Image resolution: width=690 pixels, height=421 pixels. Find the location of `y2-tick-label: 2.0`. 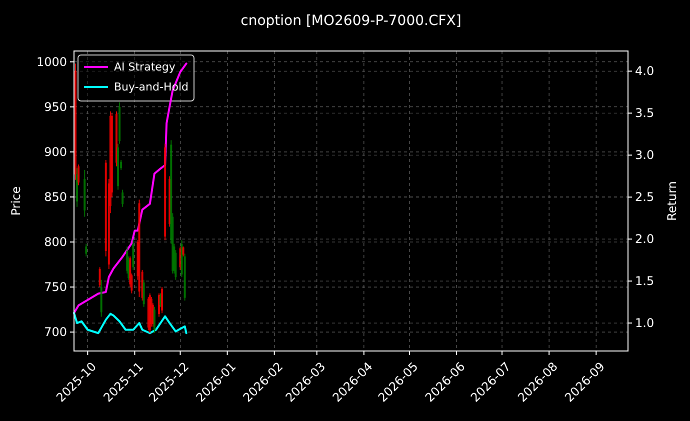

y2-tick-label: 2.0 is located at coordinates (644, 239).